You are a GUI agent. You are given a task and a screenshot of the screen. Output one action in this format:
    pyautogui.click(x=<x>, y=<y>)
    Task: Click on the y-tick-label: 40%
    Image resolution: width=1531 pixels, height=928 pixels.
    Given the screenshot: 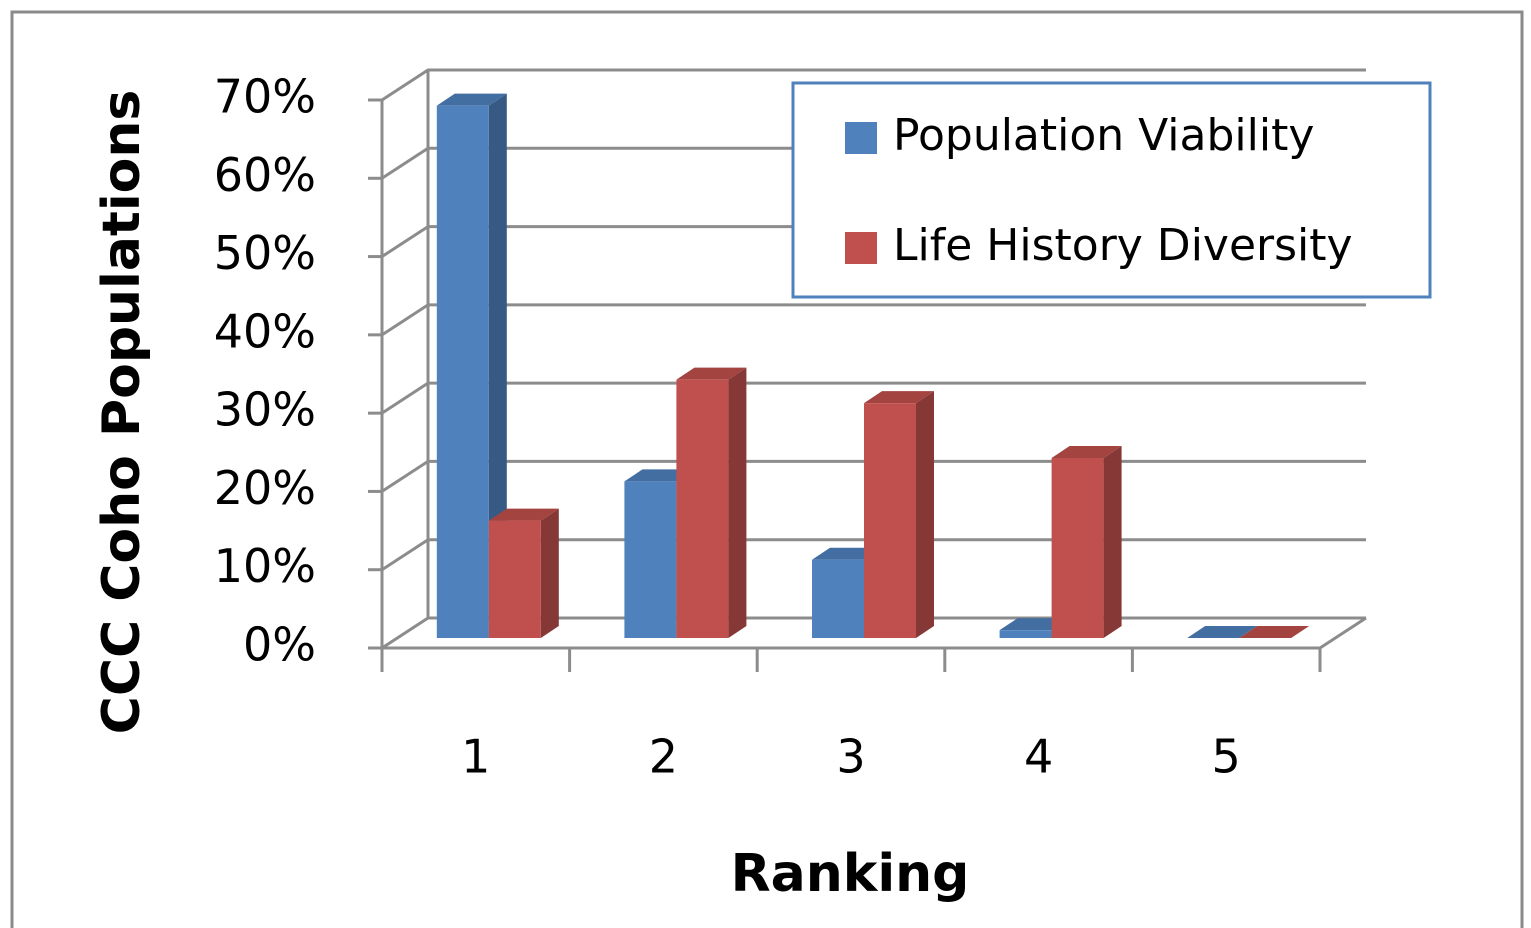 What is the action you would take?
    pyautogui.click(x=265, y=331)
    